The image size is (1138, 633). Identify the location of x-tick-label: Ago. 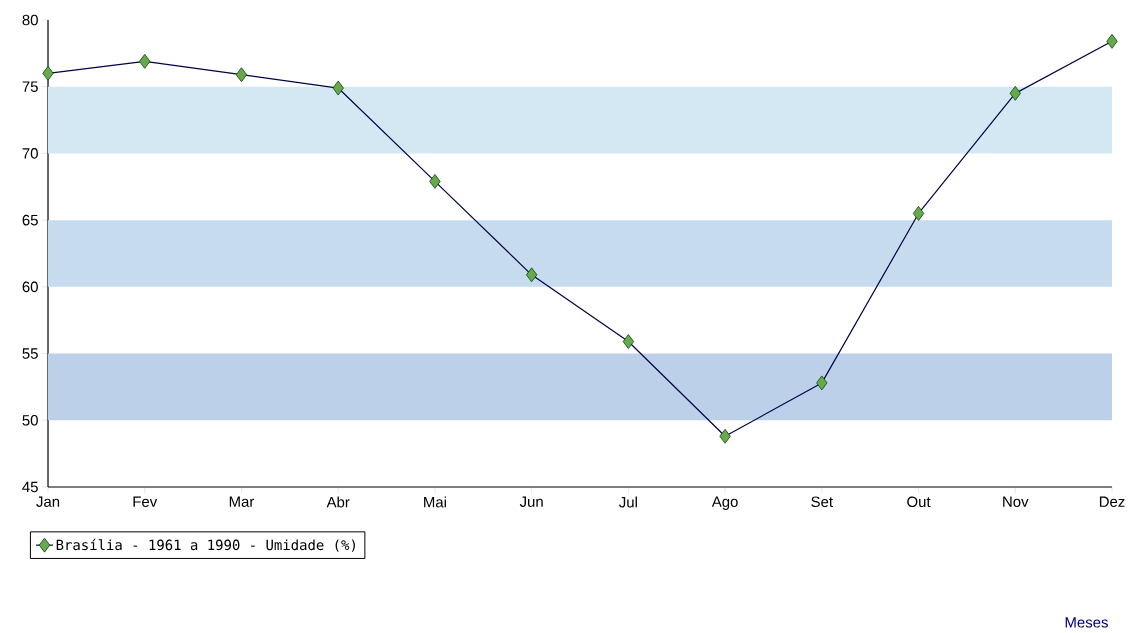
(724, 503).